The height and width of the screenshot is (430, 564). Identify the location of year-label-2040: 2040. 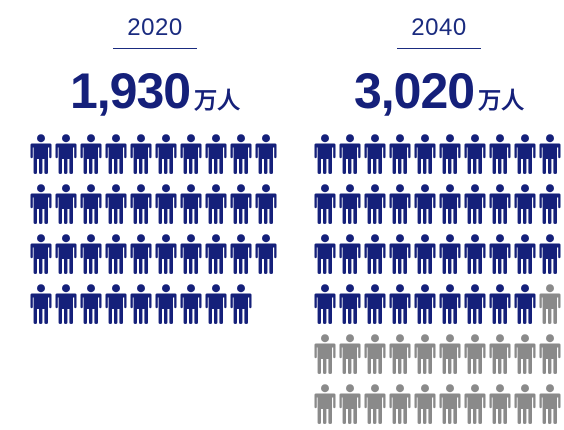
(439, 27).